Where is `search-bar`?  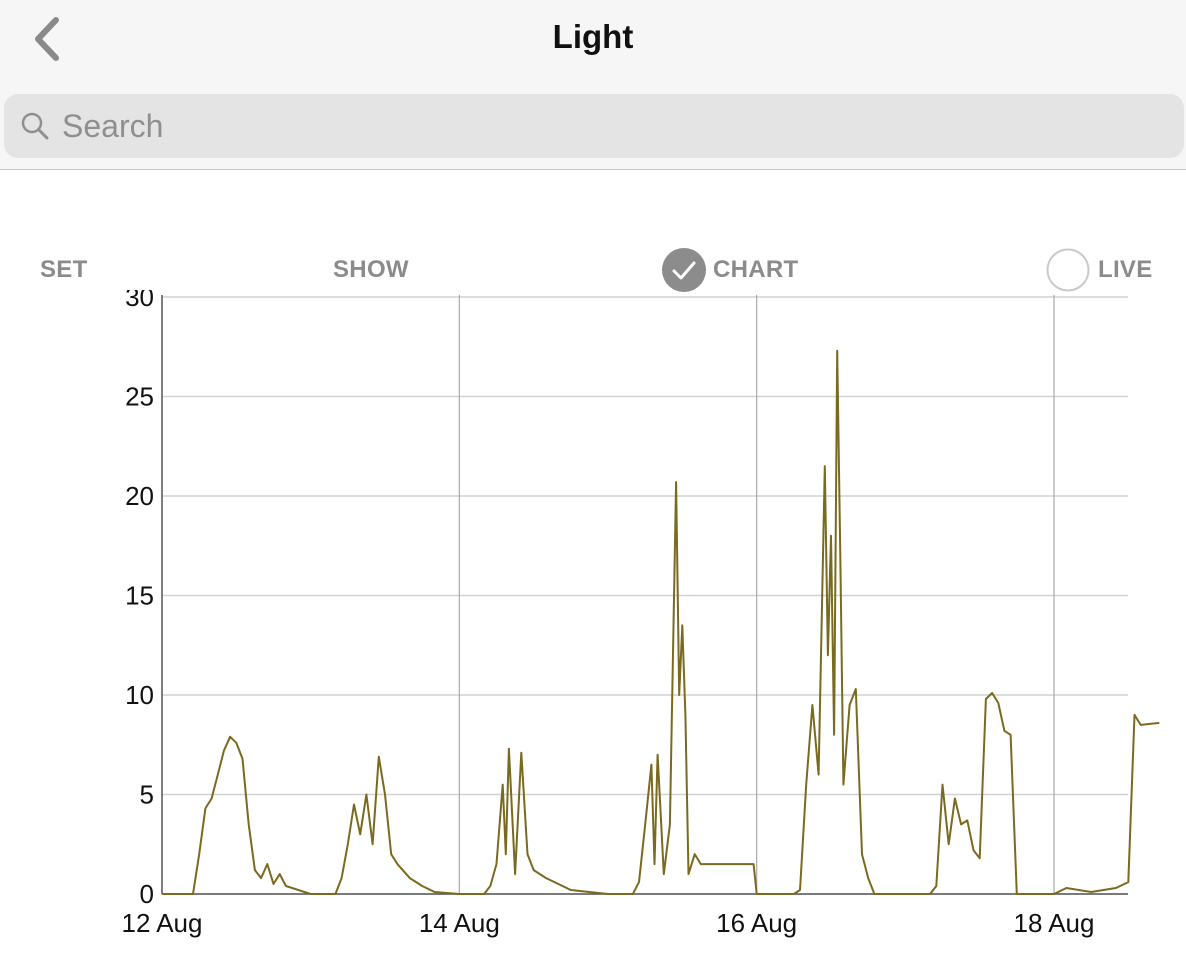
search-bar is located at coordinates (594, 126).